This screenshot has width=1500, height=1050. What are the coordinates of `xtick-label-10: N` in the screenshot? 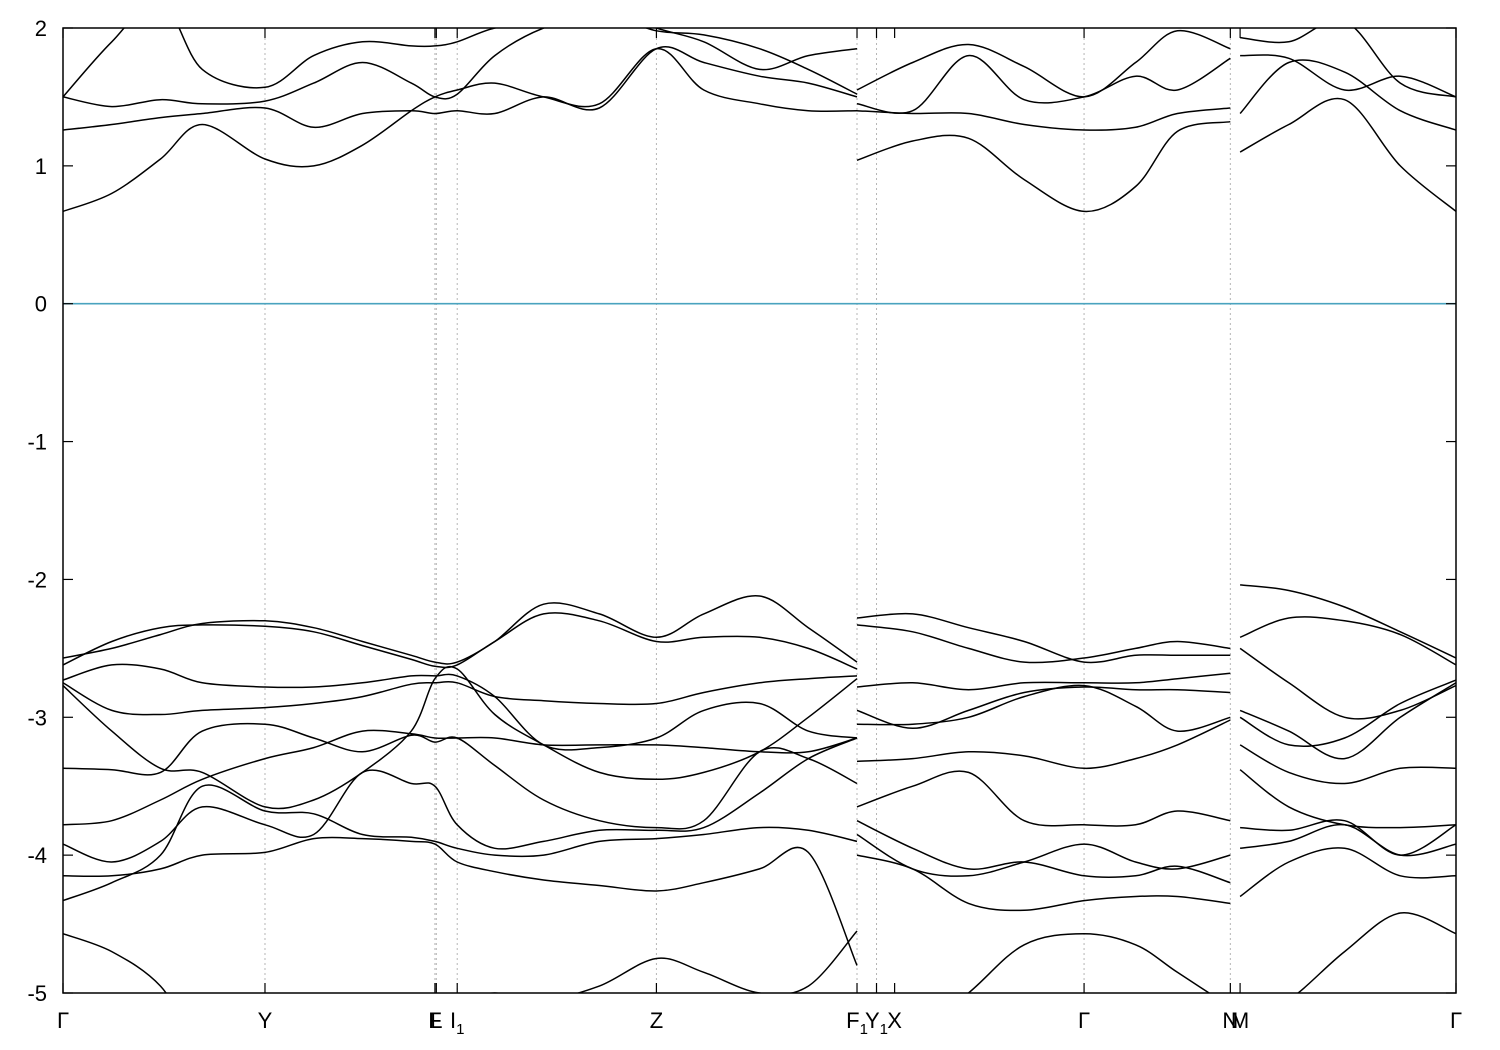 It's located at (1230, 1020).